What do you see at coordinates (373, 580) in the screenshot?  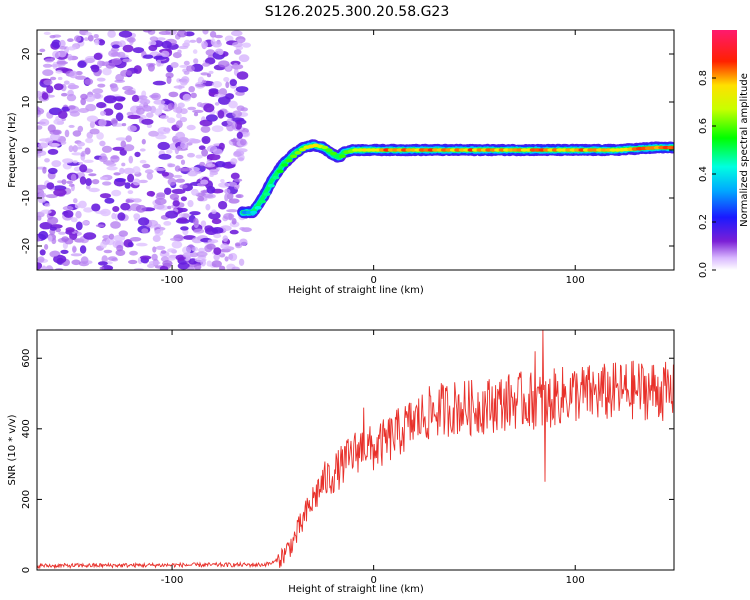 I see `snr-x-tick-label: 0` at bounding box center [373, 580].